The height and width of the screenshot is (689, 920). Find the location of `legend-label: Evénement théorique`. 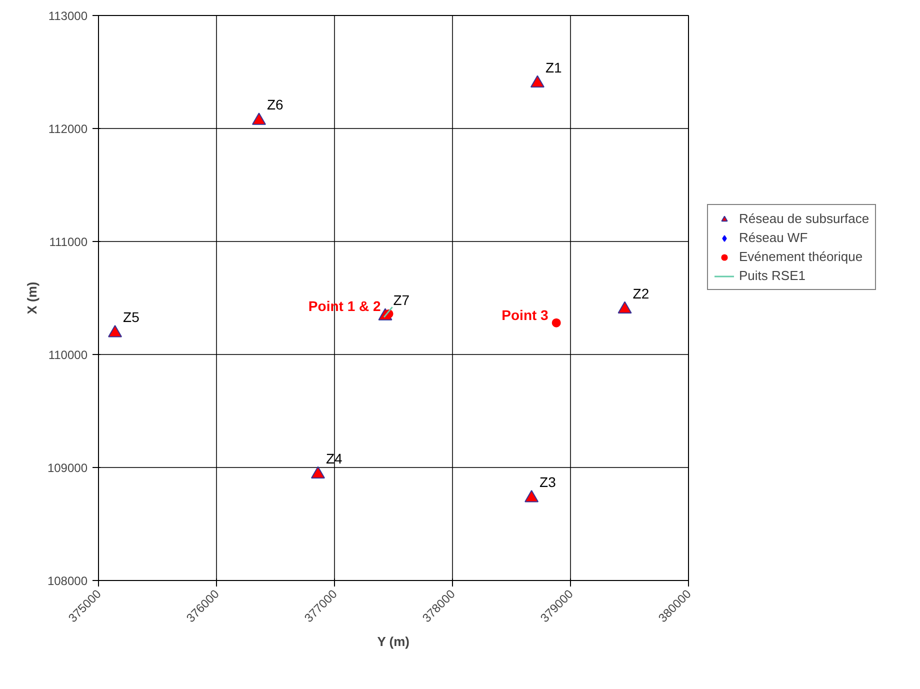

legend-label: Evénement théorique is located at coordinates (801, 256).